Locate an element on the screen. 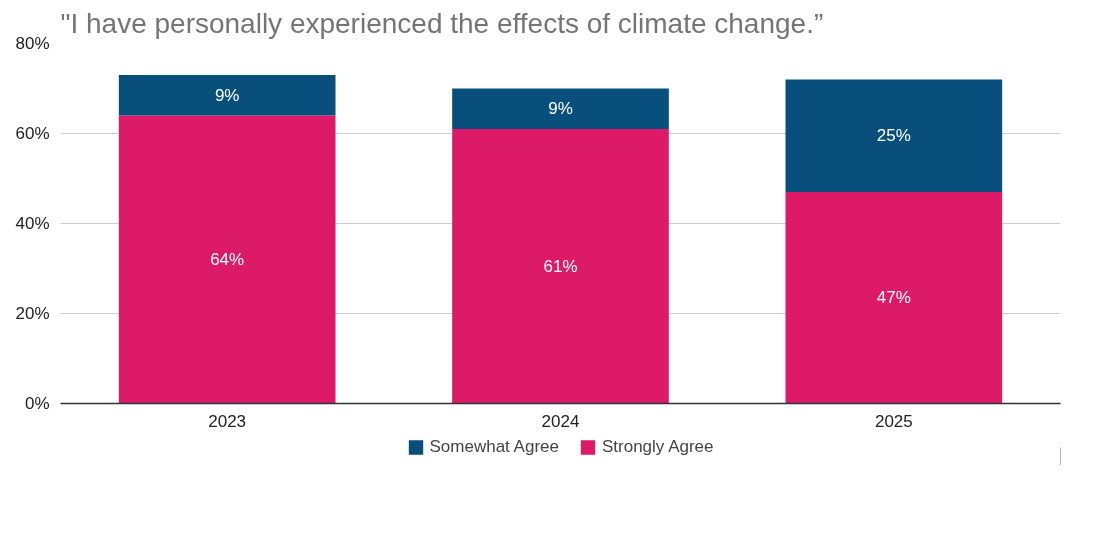 This screenshot has width=1105, height=542. data-label: 47% is located at coordinates (893, 298).